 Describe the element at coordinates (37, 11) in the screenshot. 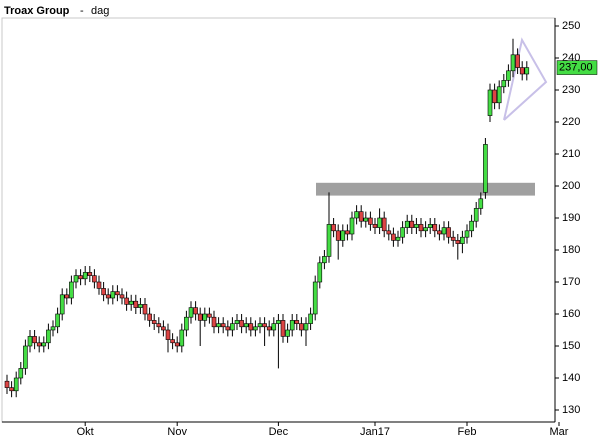

I see `chart-title: Troax Group` at that location.